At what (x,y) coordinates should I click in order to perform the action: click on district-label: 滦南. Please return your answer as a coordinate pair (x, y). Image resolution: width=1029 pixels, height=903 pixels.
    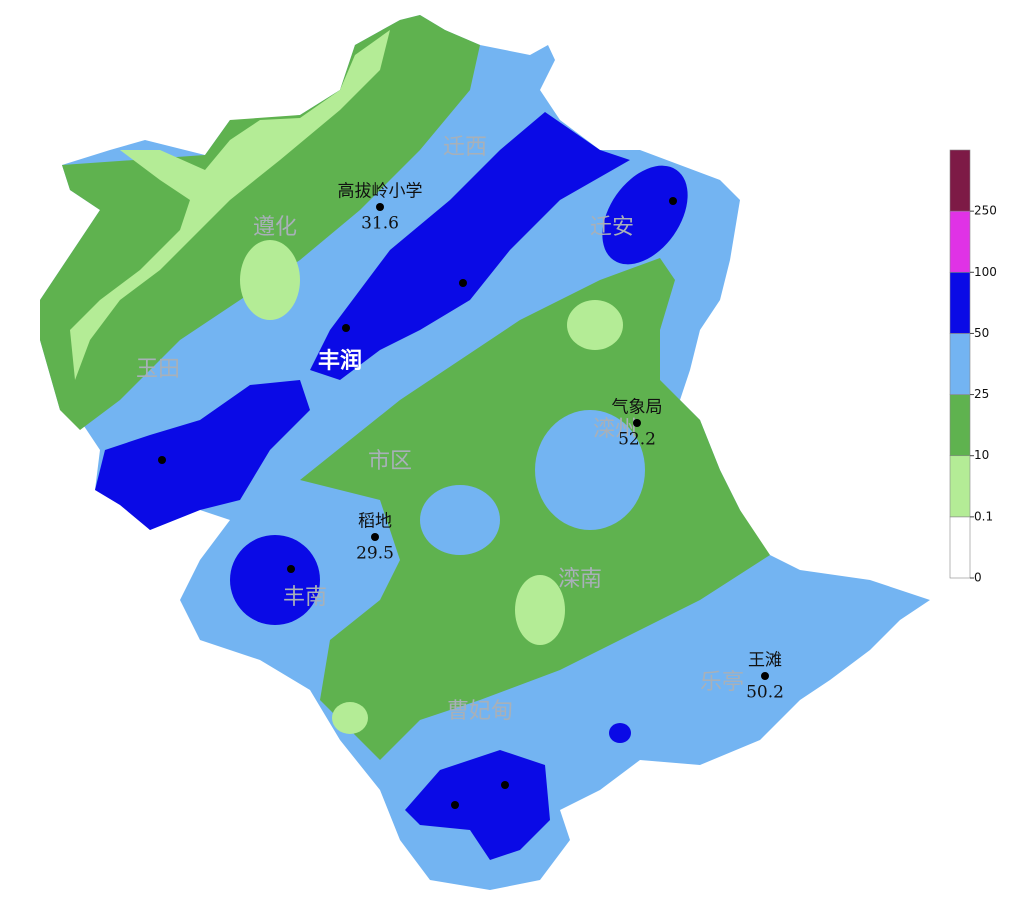
    Looking at the image, I should click on (580, 579).